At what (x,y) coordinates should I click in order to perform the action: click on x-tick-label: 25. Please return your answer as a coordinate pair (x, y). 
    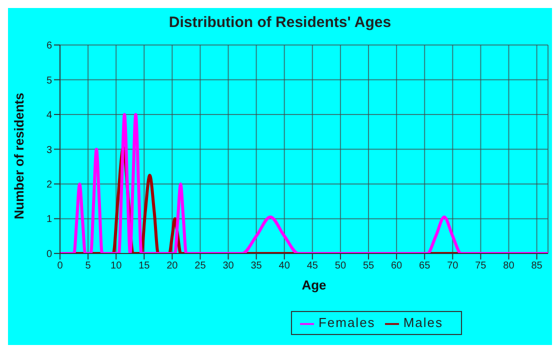
    Looking at the image, I should click on (200, 266).